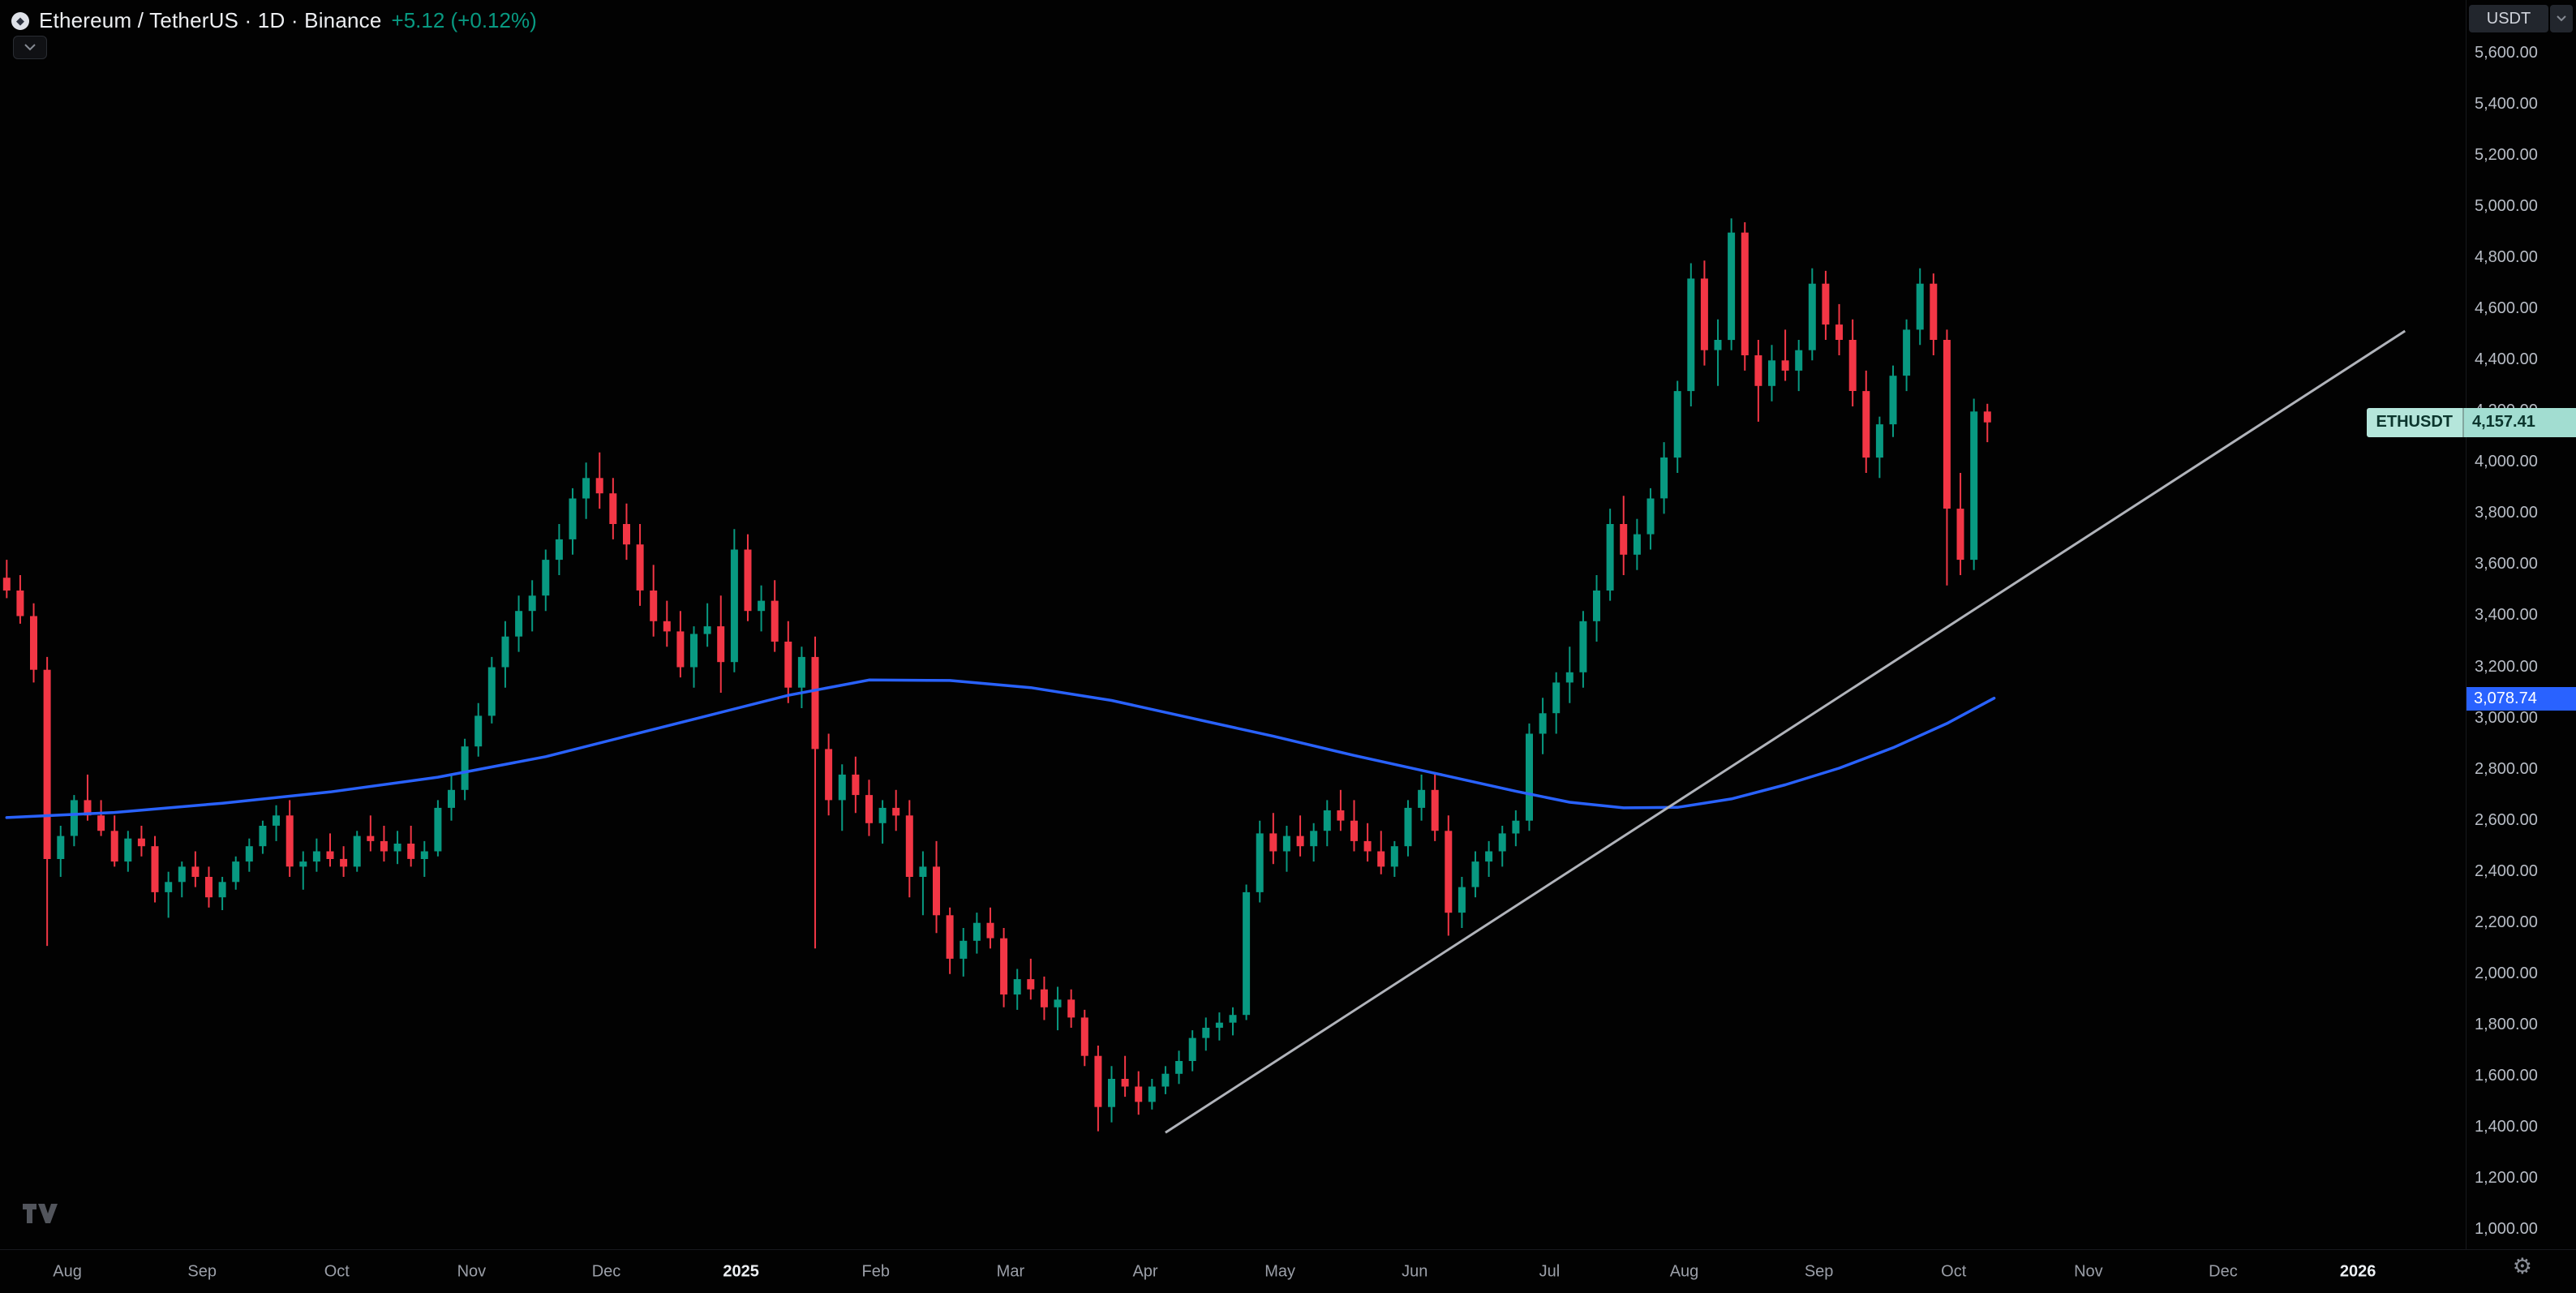 This screenshot has width=2576, height=1293. What do you see at coordinates (2506, 1075) in the screenshot?
I see `price-tick: 1,600.00` at bounding box center [2506, 1075].